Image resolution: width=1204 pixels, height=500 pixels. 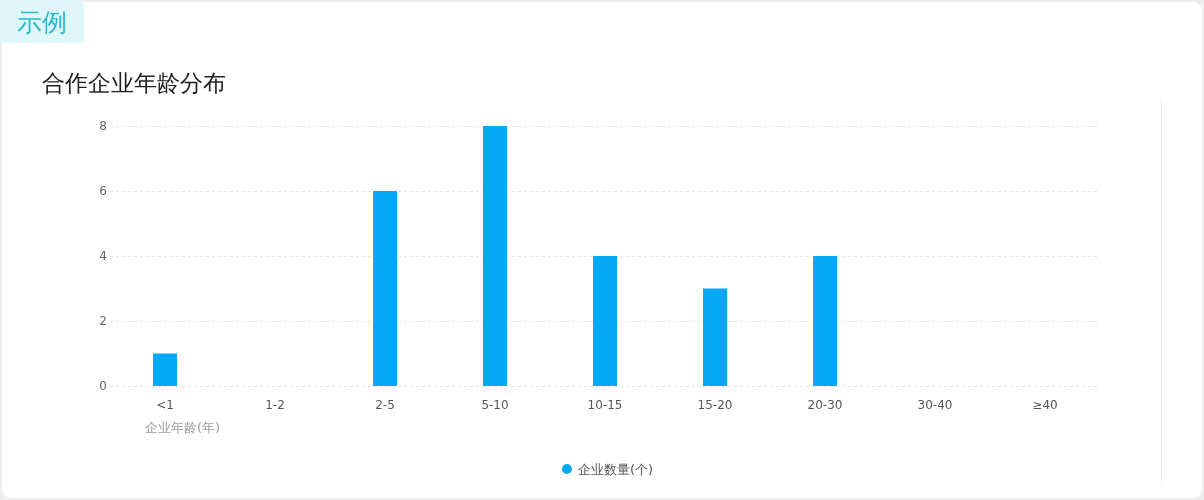 I want to click on y-tick-label: 2, so click(x=103, y=321).